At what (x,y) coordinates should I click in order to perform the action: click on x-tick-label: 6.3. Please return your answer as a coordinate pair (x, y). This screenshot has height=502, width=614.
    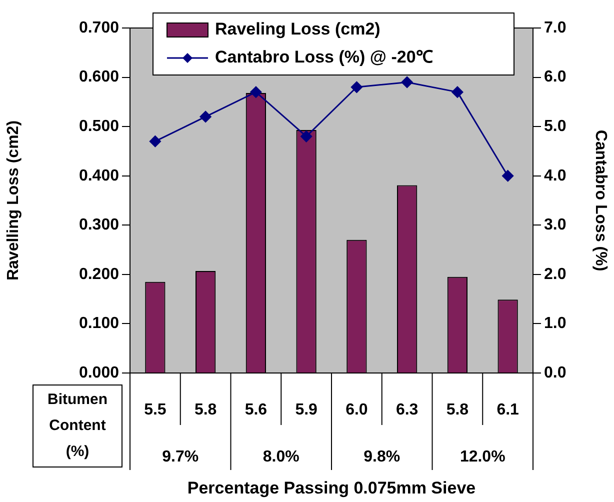
    Looking at the image, I should click on (407, 409).